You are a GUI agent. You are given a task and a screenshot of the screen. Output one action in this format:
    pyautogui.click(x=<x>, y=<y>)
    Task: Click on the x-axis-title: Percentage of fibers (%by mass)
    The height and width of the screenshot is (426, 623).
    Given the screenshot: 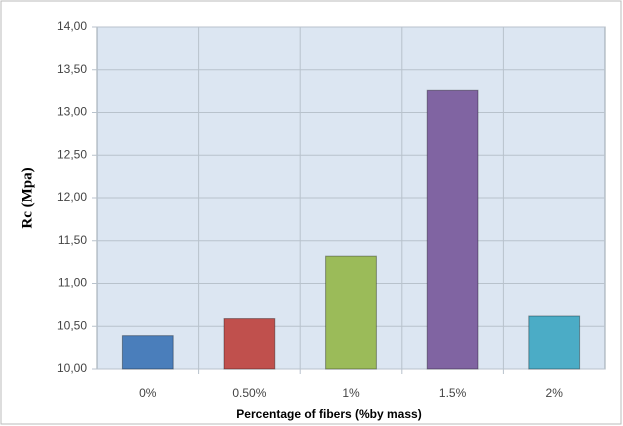 What is the action you would take?
    pyautogui.click(x=328, y=414)
    